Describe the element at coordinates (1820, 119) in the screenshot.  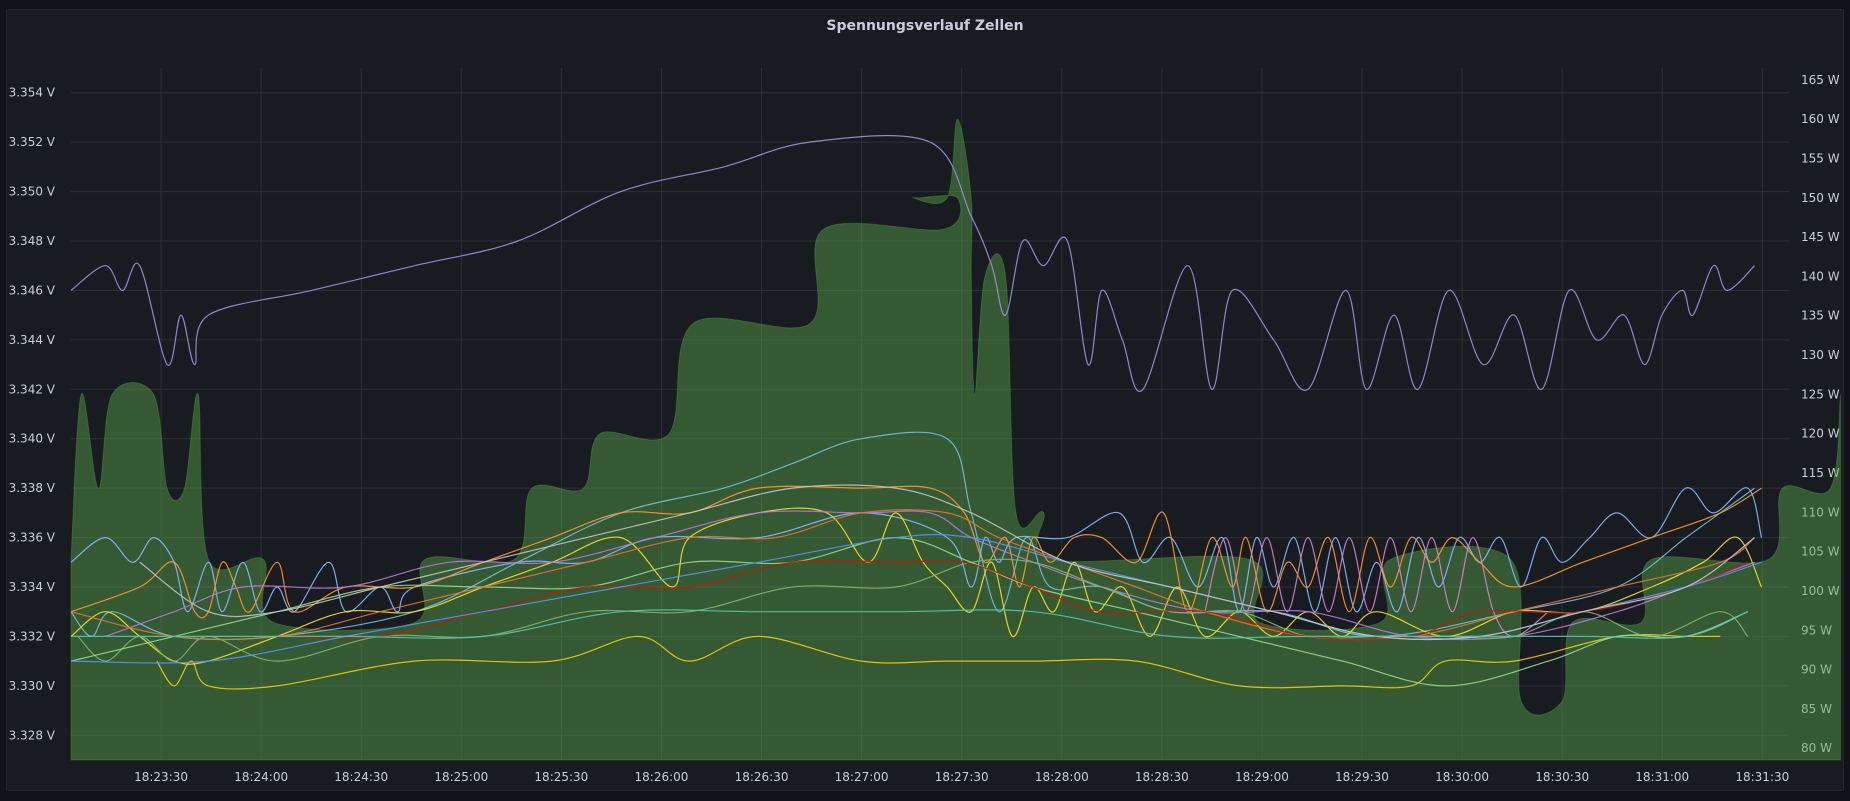
I see `y-right-tick-label: 160 W` at that location.